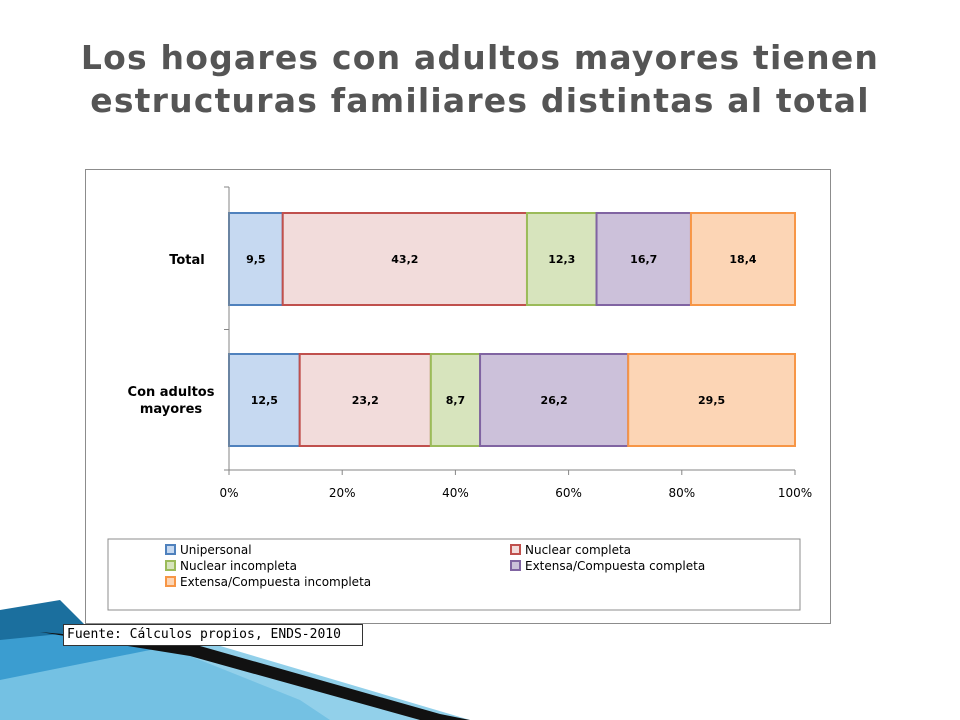 The width and height of the screenshot is (960, 720). What do you see at coordinates (255, 676) in the screenshot?
I see `ribbon-black-stroke` at bounding box center [255, 676].